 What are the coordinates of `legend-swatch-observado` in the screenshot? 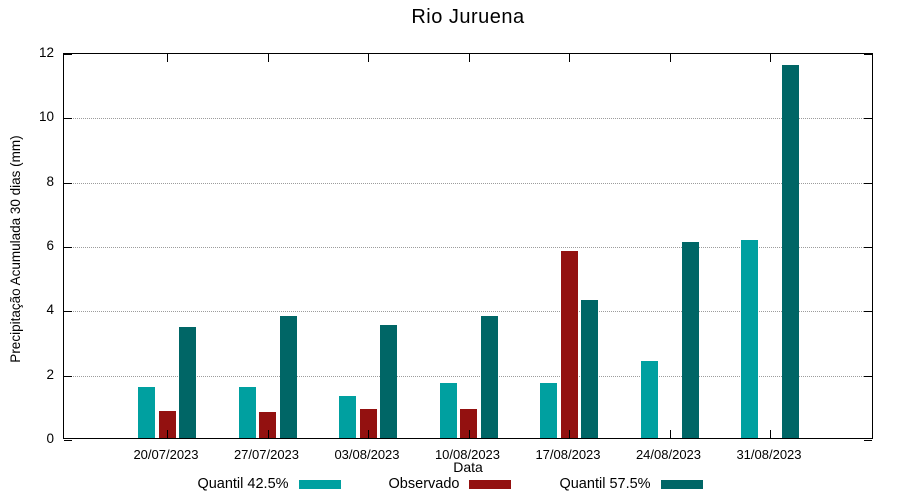 It's located at (490, 484).